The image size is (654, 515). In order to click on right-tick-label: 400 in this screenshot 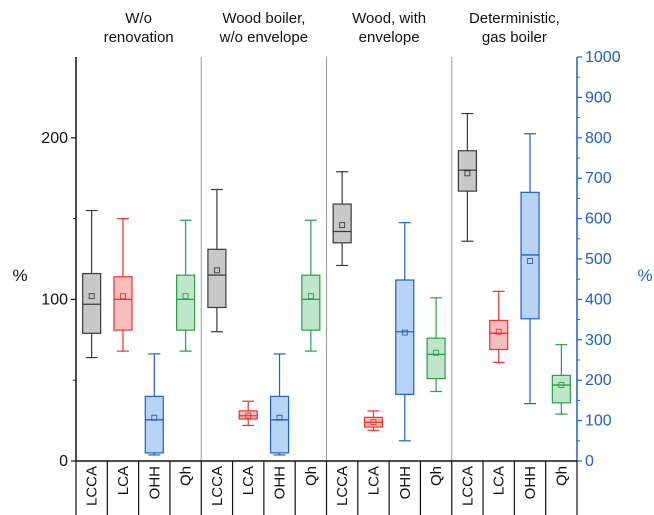, I will do `click(598, 299)`.